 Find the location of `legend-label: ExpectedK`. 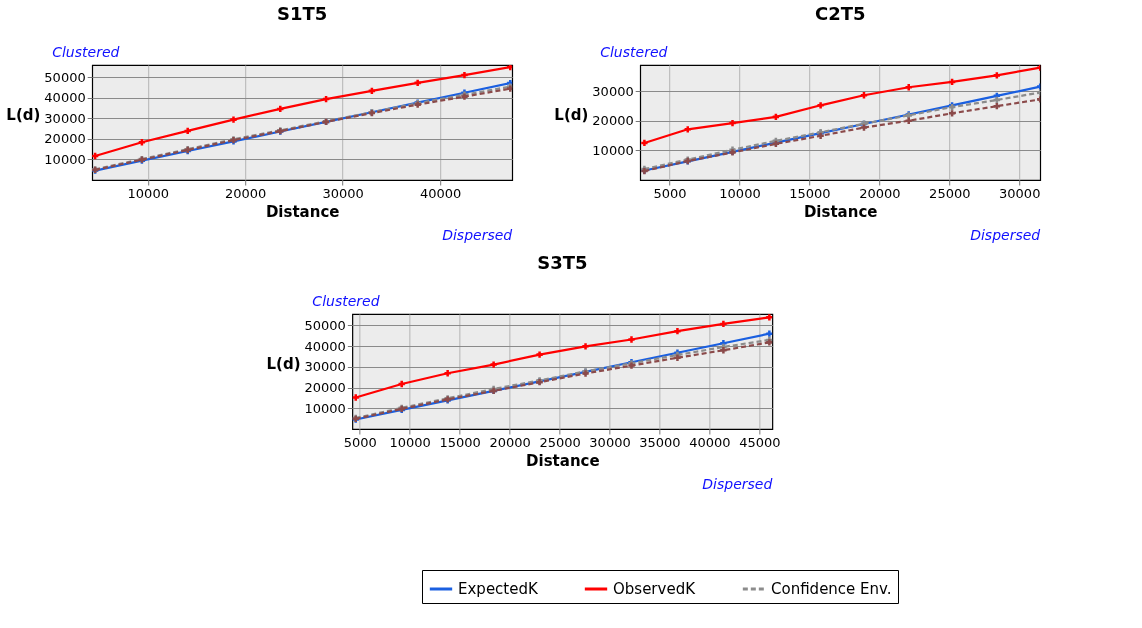

legend-label: ExpectedK is located at coordinates (498, 589).